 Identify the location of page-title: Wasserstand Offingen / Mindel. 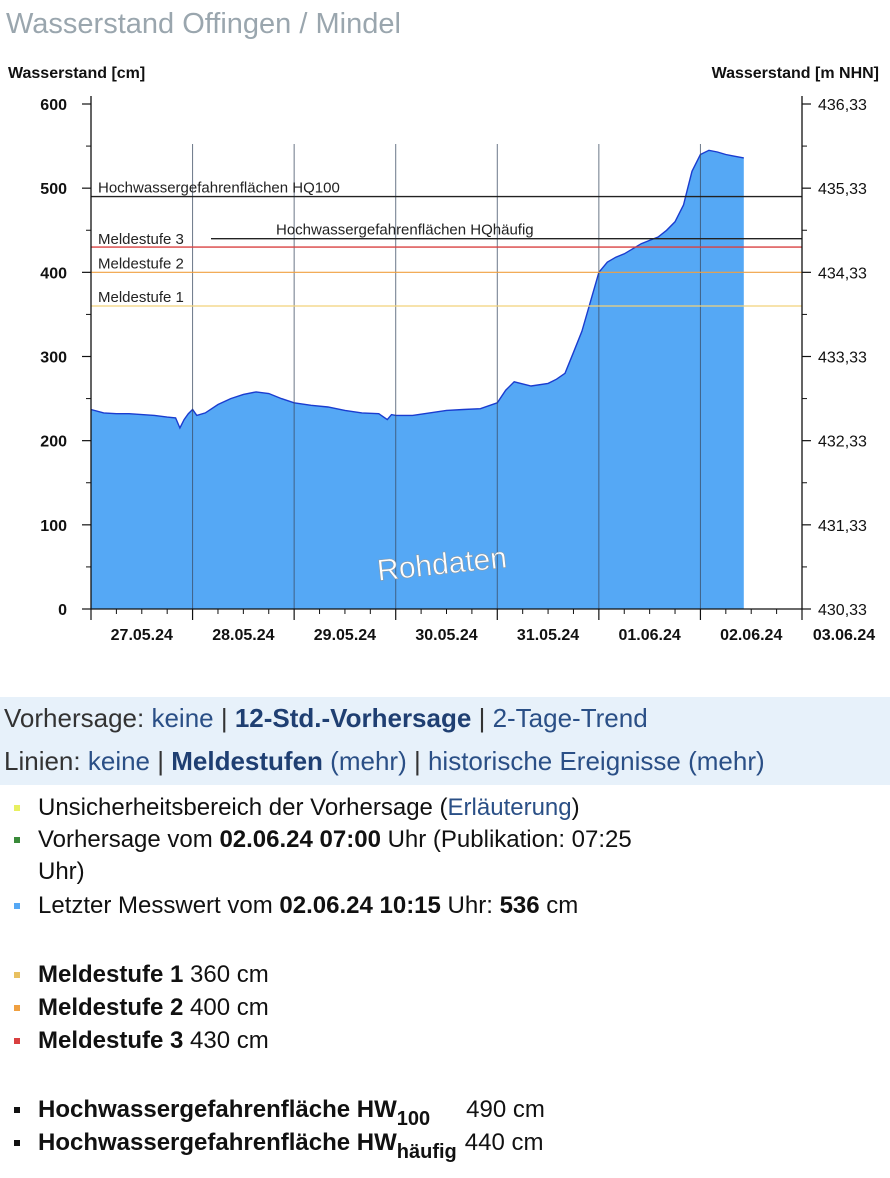
(203, 24).